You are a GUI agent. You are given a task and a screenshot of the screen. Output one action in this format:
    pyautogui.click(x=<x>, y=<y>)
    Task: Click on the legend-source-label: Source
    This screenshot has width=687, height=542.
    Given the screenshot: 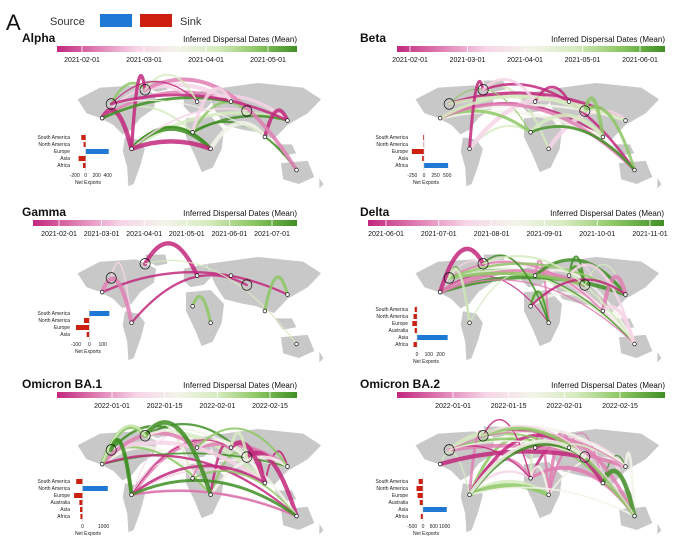 What is the action you would take?
    pyautogui.click(x=67, y=22)
    